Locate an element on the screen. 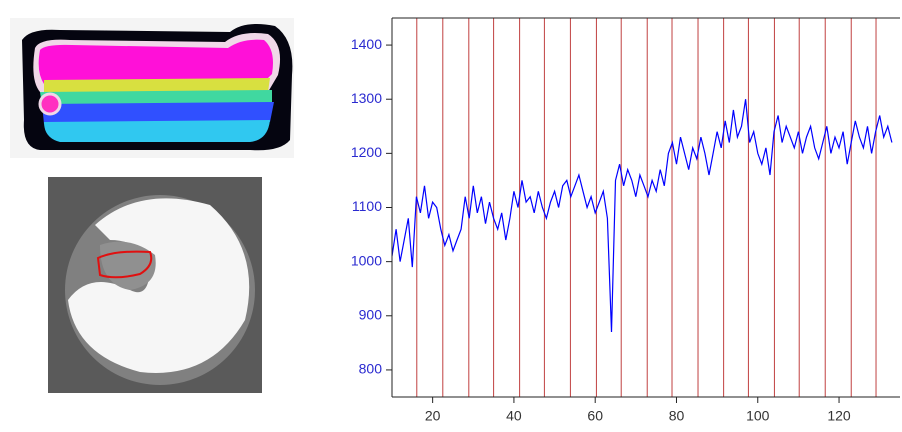  y-tick-label: 1200 is located at coordinates (366, 152).